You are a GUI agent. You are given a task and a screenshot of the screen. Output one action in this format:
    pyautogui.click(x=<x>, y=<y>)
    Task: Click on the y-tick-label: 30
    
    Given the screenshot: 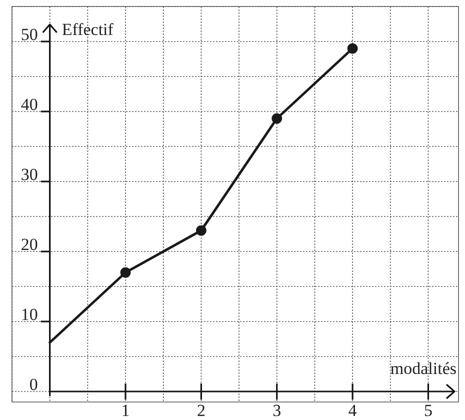 What is the action you would take?
    pyautogui.click(x=29, y=174)
    